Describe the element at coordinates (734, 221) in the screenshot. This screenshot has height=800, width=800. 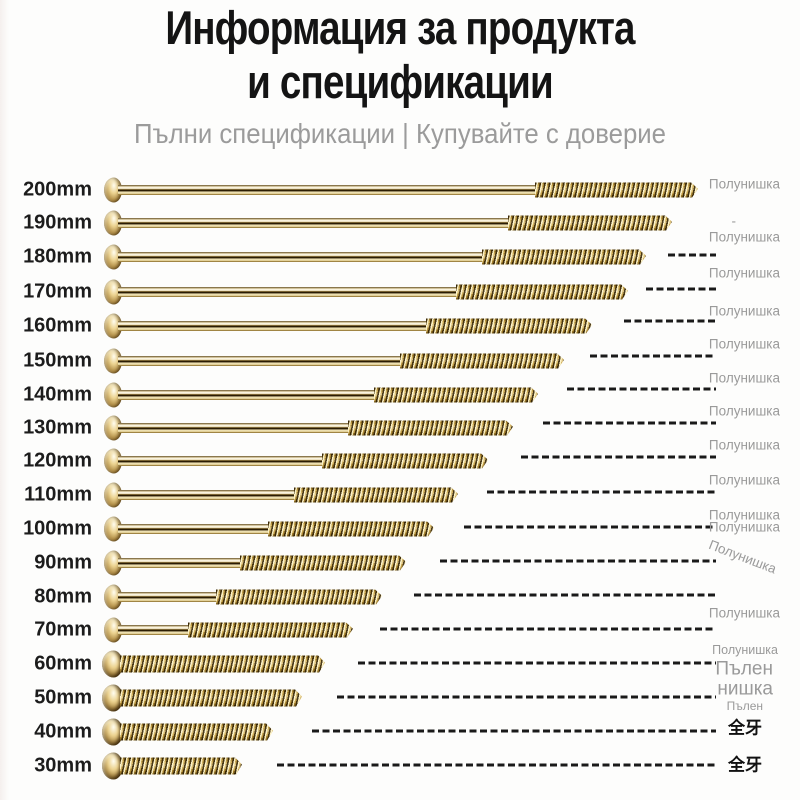
I see `thread-type-label: -` at that location.